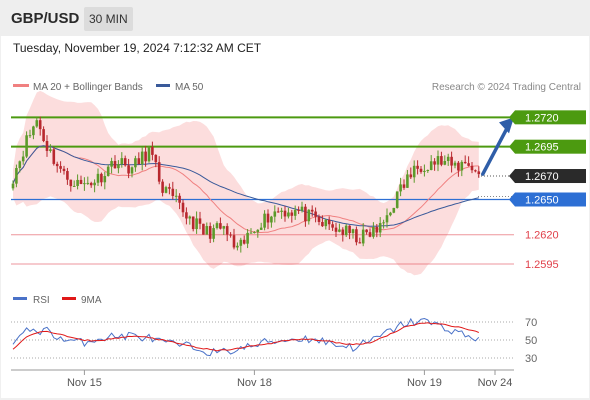 This screenshot has height=400, width=590. Describe the element at coordinates (21, 85) in the screenshot. I see `legend-swatch-bb` at that location.